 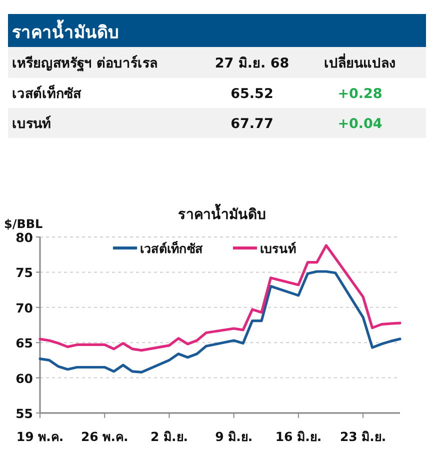 I want to click on x-tick-label: 26 พ.ค., so click(x=104, y=436).